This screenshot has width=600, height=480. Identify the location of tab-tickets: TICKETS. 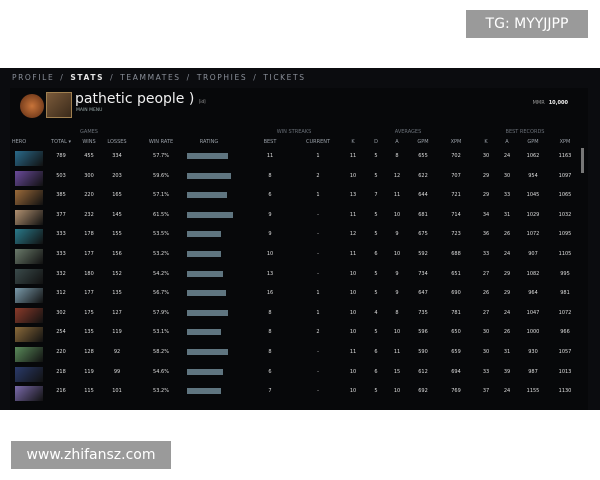
(284, 77).